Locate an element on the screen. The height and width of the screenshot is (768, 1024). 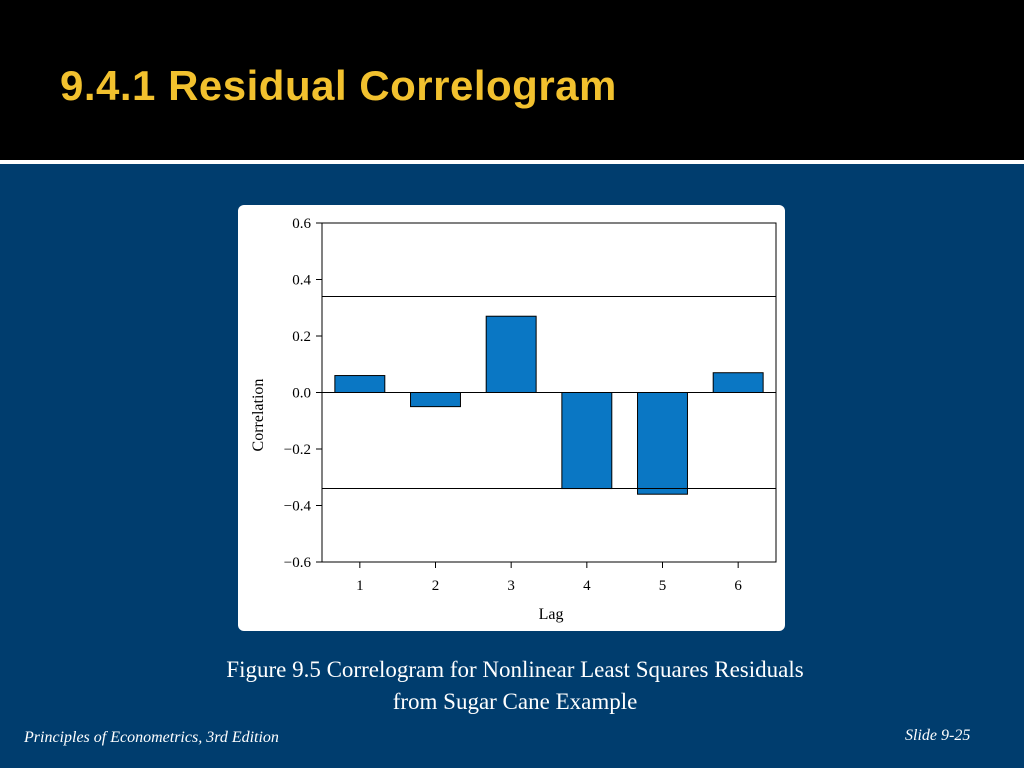
y-tick-label: −0.6 is located at coordinates (298, 563).